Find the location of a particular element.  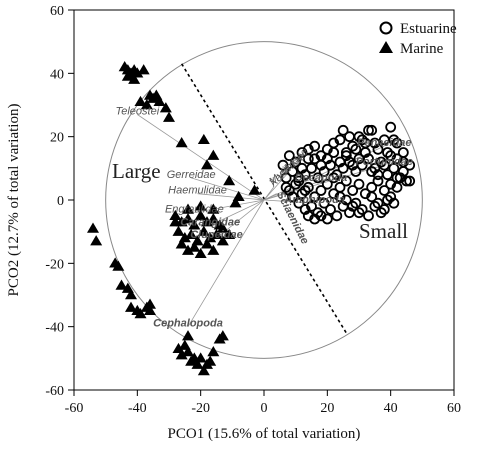

x-tick-label: -40 is located at coordinates (137, 408).